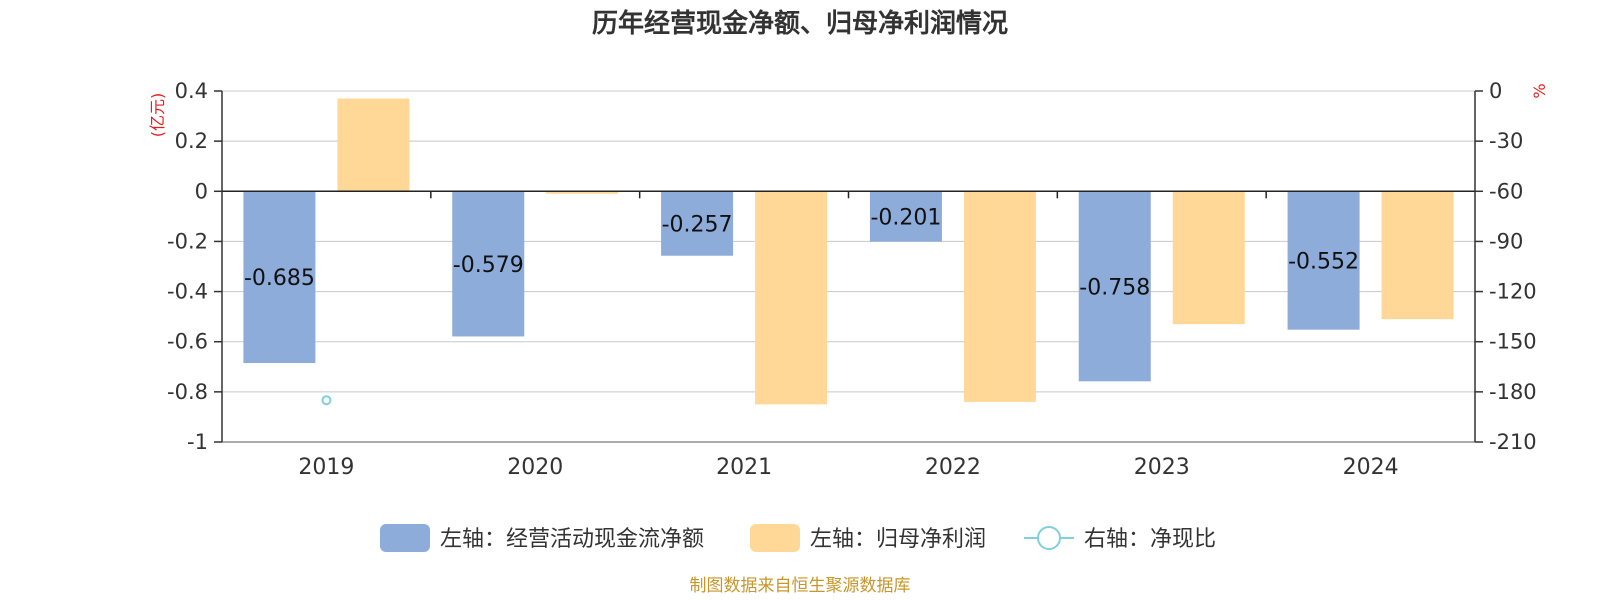 This screenshot has width=1600, height=600. Describe the element at coordinates (1513, 292) in the screenshot. I see `right-tick-label: -120` at that location.